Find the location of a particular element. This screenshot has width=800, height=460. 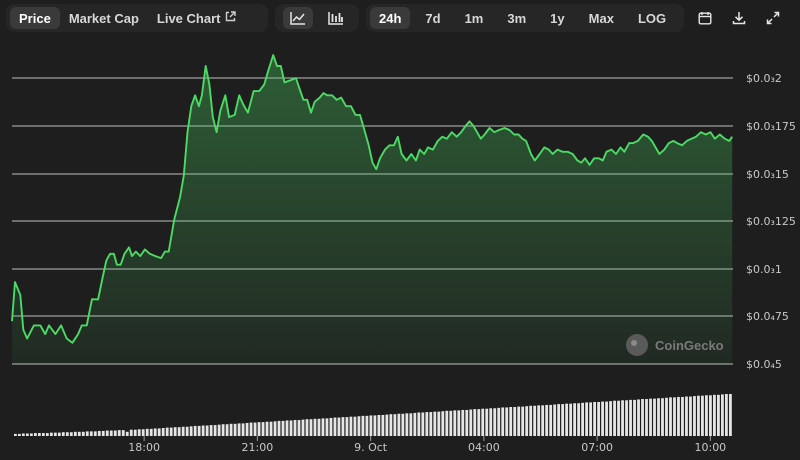

download-icon is located at coordinates (739, 18).